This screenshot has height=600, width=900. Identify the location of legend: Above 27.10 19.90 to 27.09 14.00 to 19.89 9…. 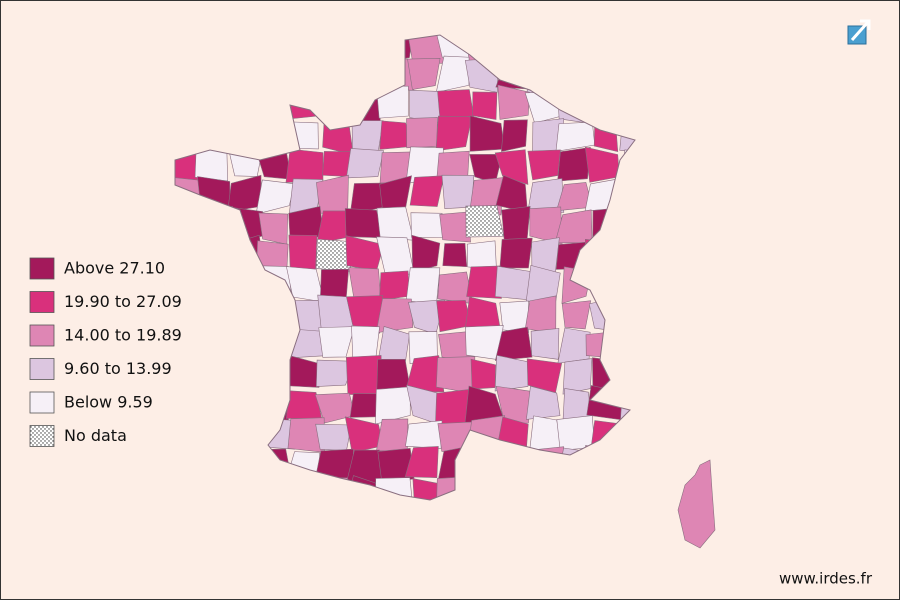
(105, 352).